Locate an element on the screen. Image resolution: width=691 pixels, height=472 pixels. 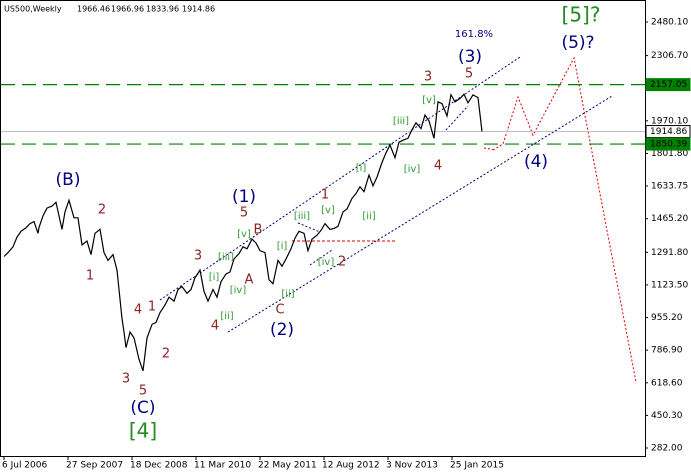
y-tick-label: 1465.20 is located at coordinates (669, 219).